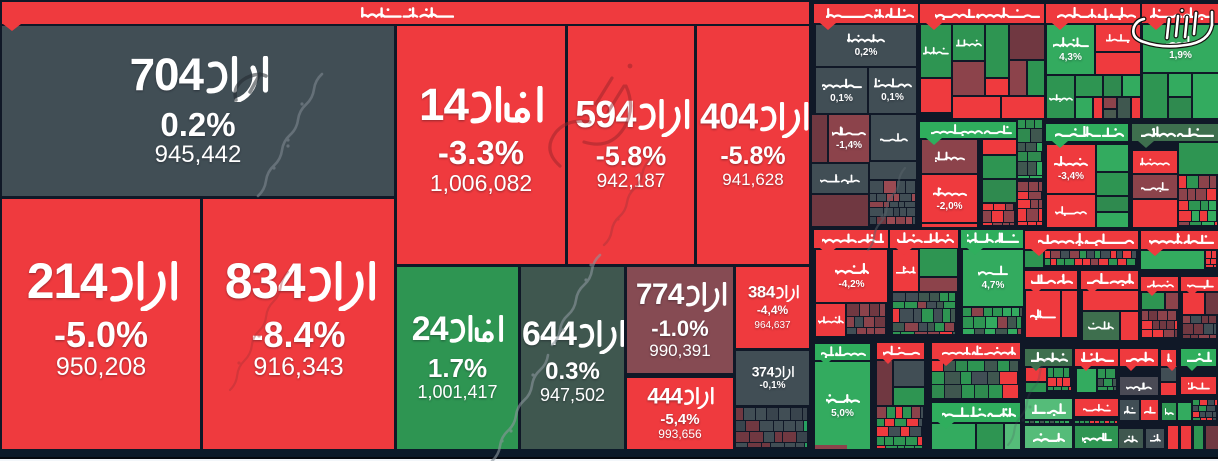 Image resolution: width=1218 pixels, height=461 pixels. What do you see at coordinates (549, 336) in the screenshot?
I see `svg-text: 644` at bounding box center [549, 336].